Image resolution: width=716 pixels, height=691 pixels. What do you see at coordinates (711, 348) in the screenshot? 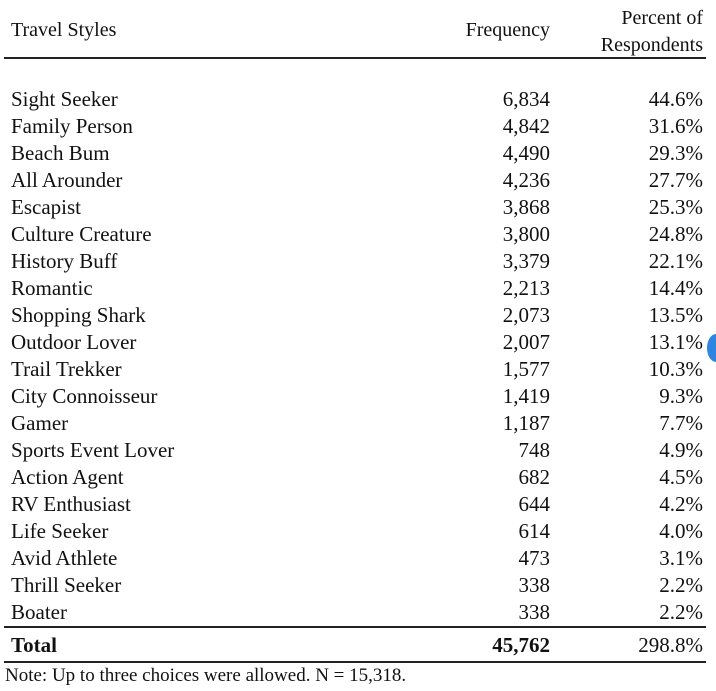
I see `scroll-indicator` at bounding box center [711, 348].